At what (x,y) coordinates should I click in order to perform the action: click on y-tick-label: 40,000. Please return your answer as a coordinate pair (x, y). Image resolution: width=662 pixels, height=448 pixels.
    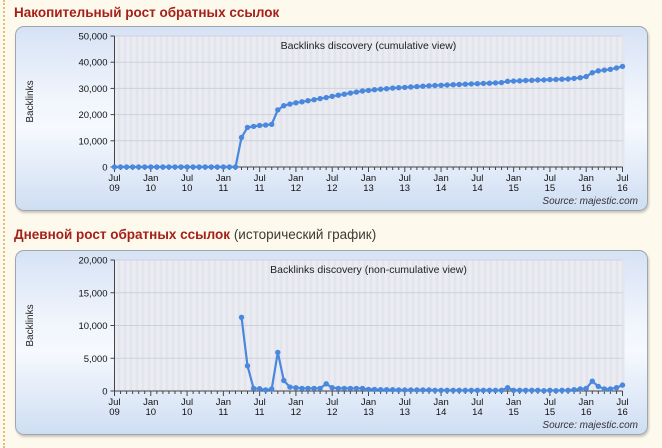
    Looking at the image, I should click on (92, 63).